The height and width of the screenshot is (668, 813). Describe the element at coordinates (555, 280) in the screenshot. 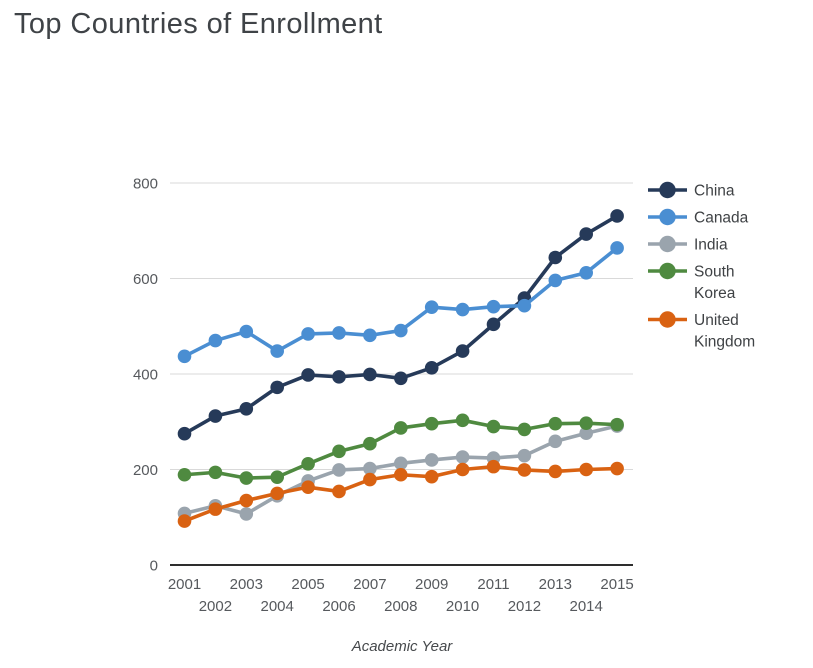

I see `canada-point-2013` at that location.